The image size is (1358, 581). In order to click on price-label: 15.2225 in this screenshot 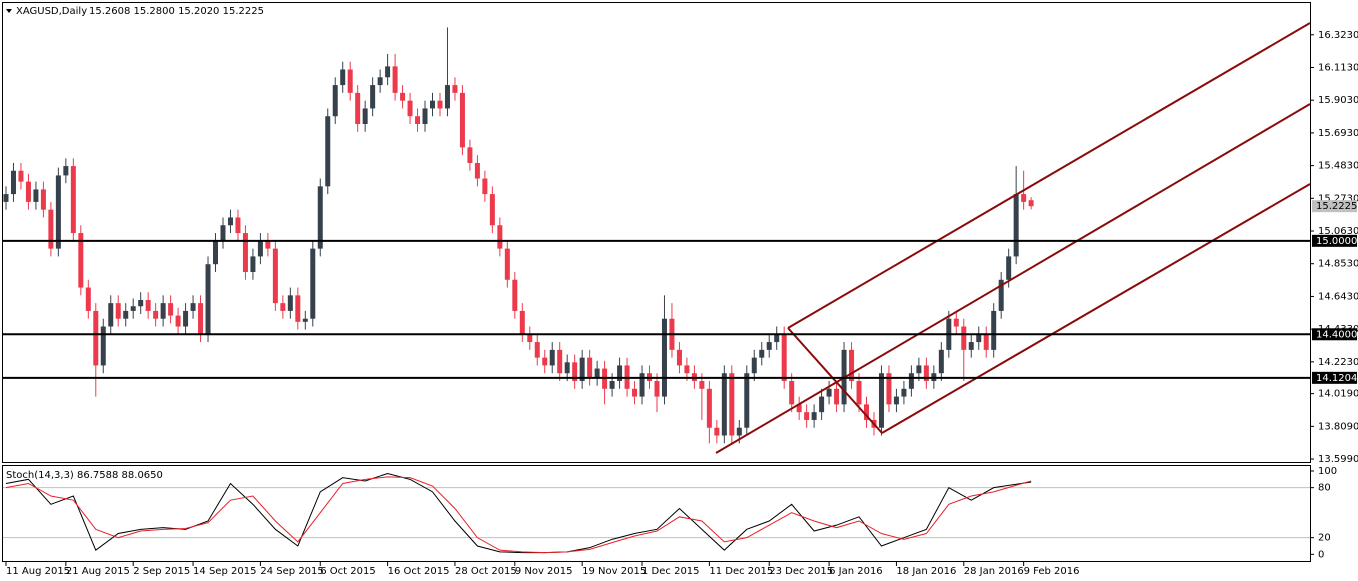, I will do `click(1336, 206)`.